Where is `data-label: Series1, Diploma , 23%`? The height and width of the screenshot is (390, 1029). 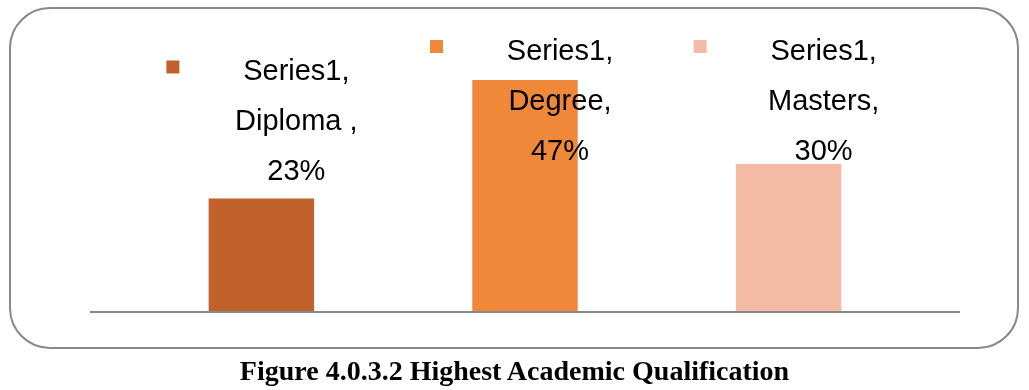 data-label: Series1, Diploma , 23% is located at coordinates (296, 120).